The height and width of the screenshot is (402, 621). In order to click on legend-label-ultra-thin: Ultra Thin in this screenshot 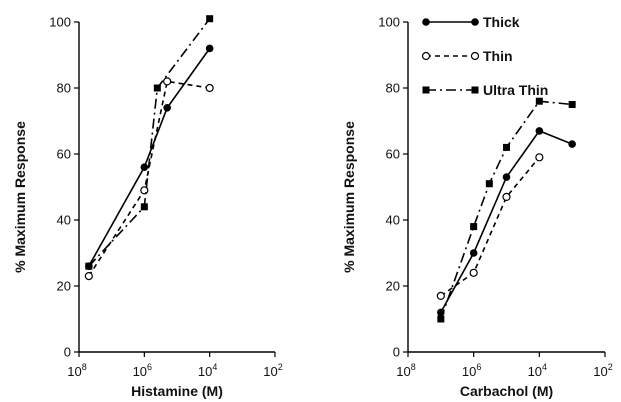, I will do `click(515, 90)`.